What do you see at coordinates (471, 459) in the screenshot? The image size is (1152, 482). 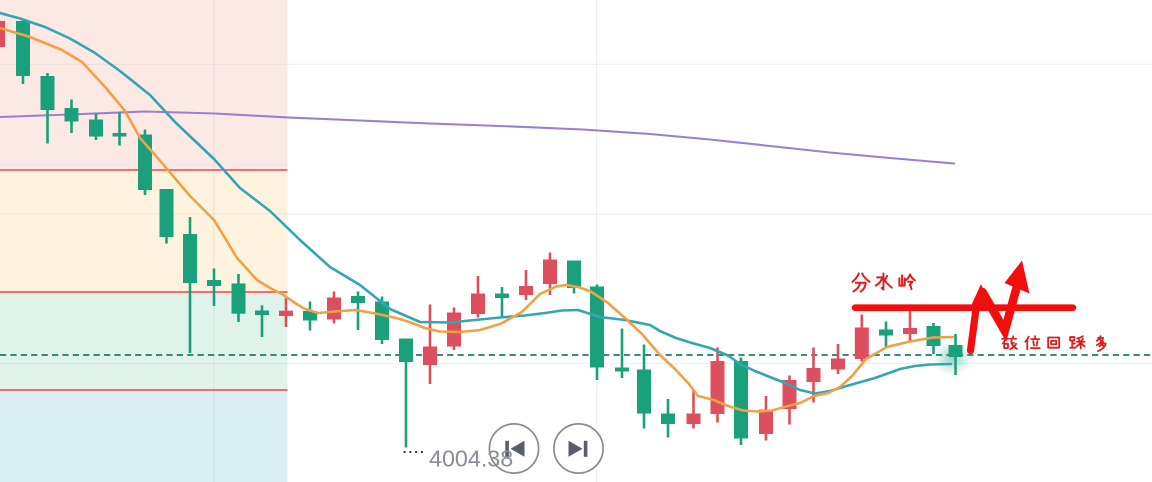 I see `svg-text: 4004.38` at bounding box center [471, 459].